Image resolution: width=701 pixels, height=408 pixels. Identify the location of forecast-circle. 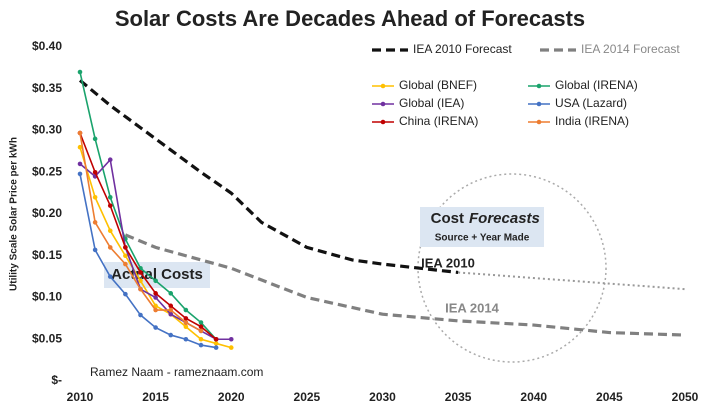
(512, 268).